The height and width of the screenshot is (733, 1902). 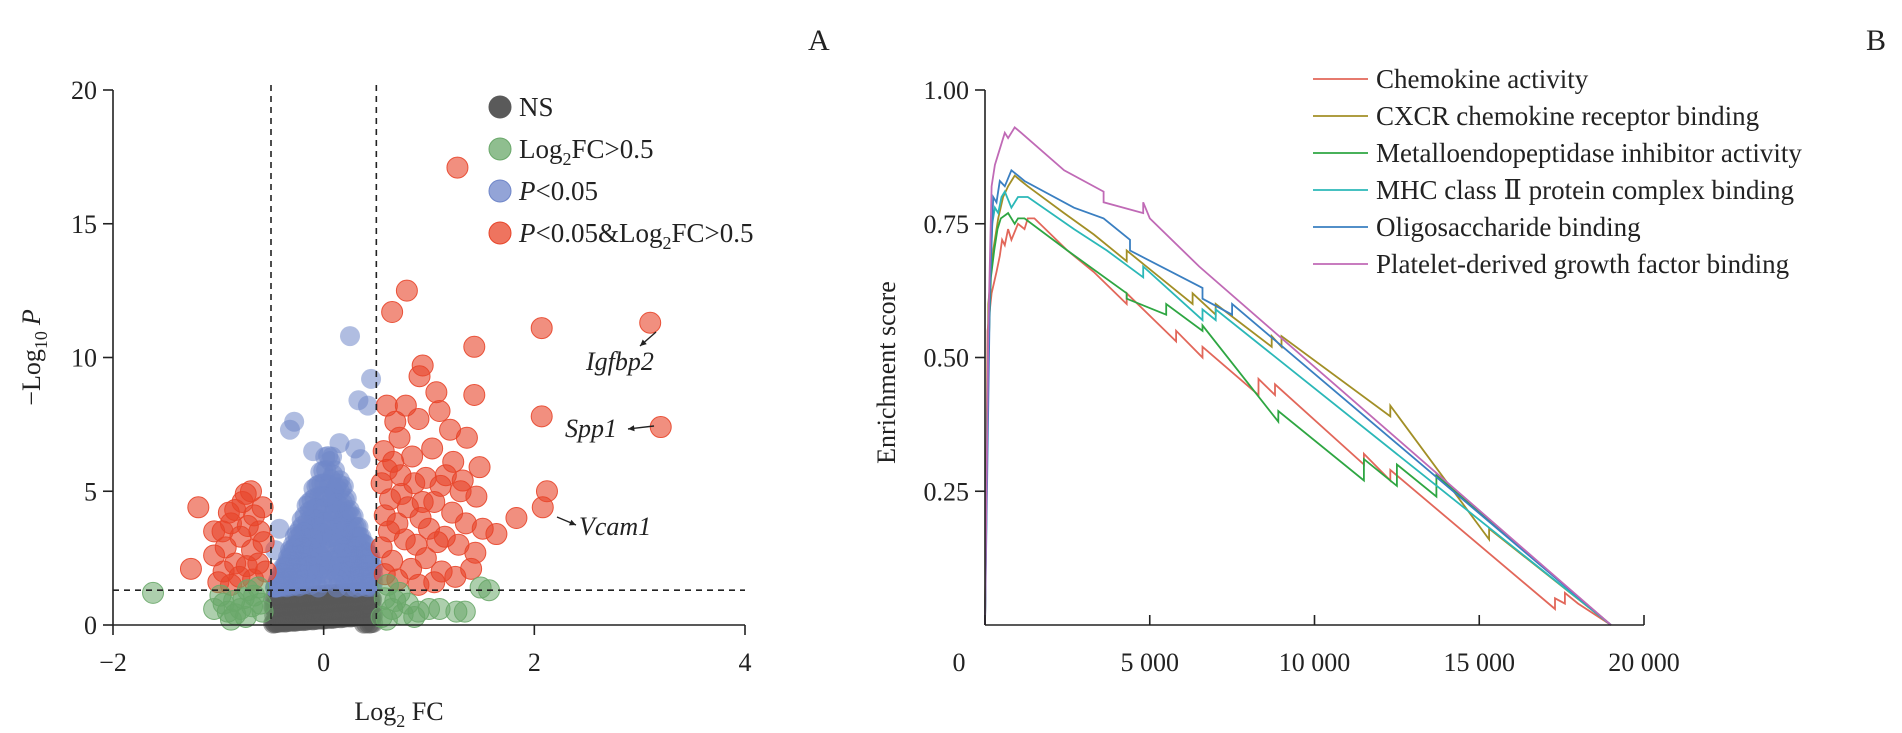 What do you see at coordinates (1482, 79) in the screenshot?
I see `legend-label: Chemokine activity` at bounding box center [1482, 79].